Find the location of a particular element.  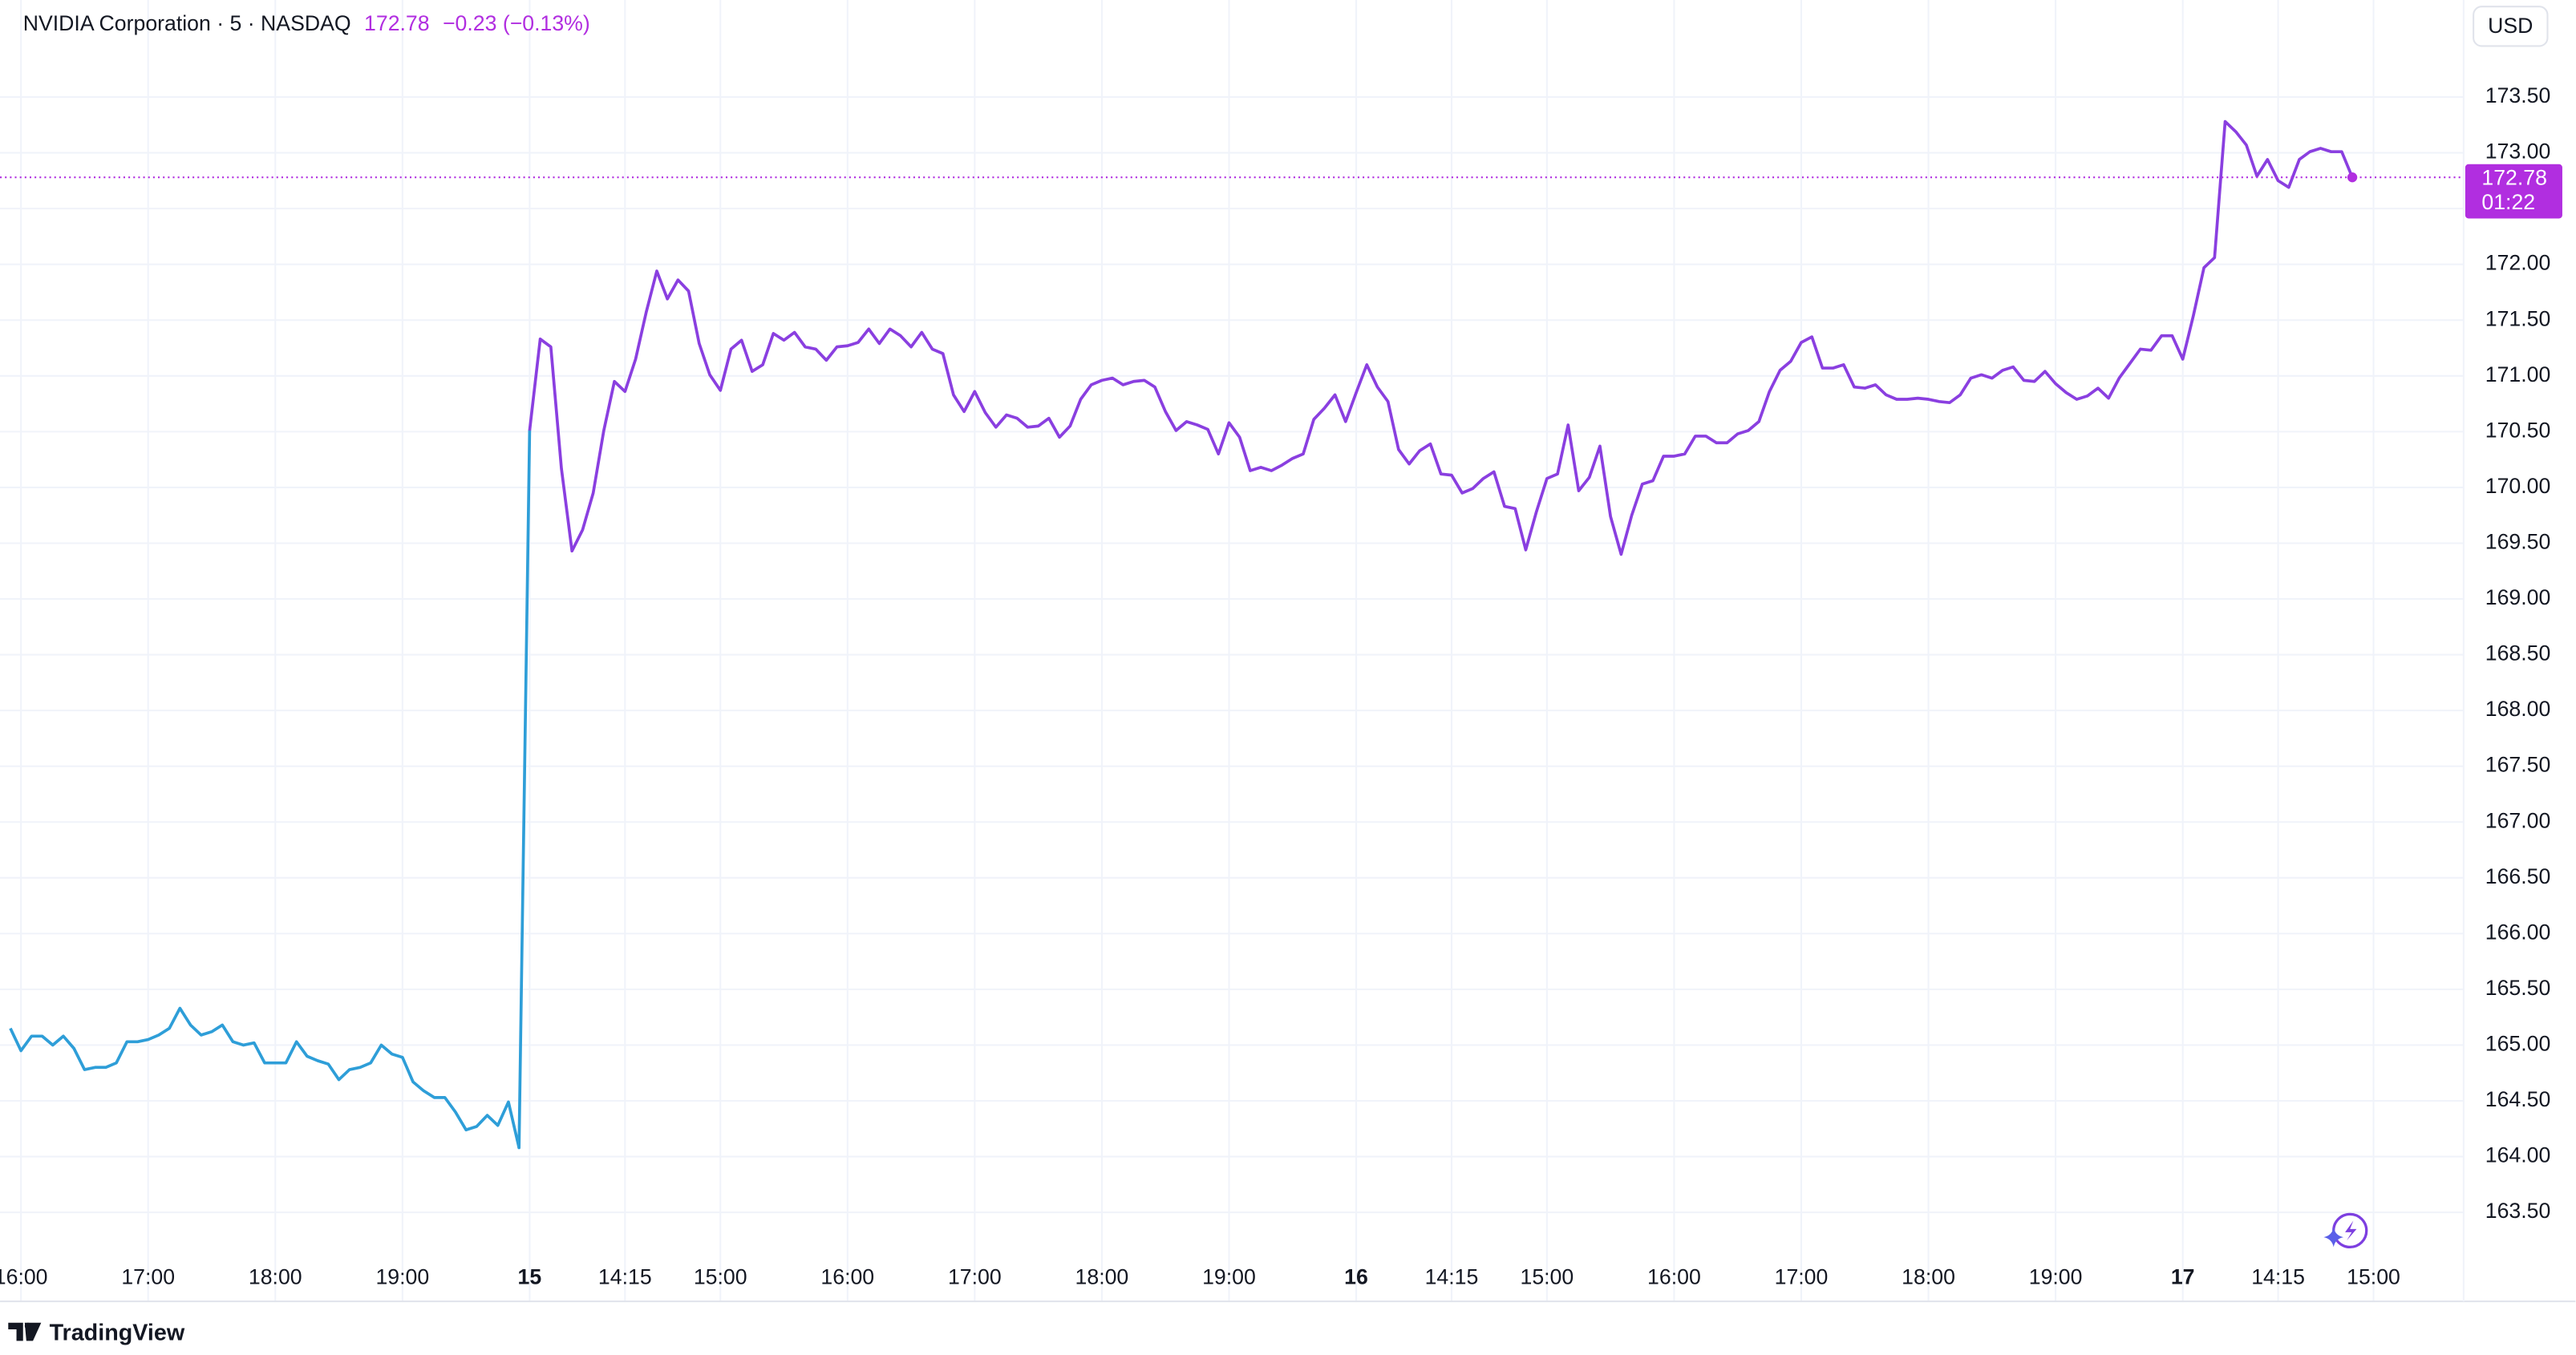

y-tick-label: 170.50 is located at coordinates (2518, 430).